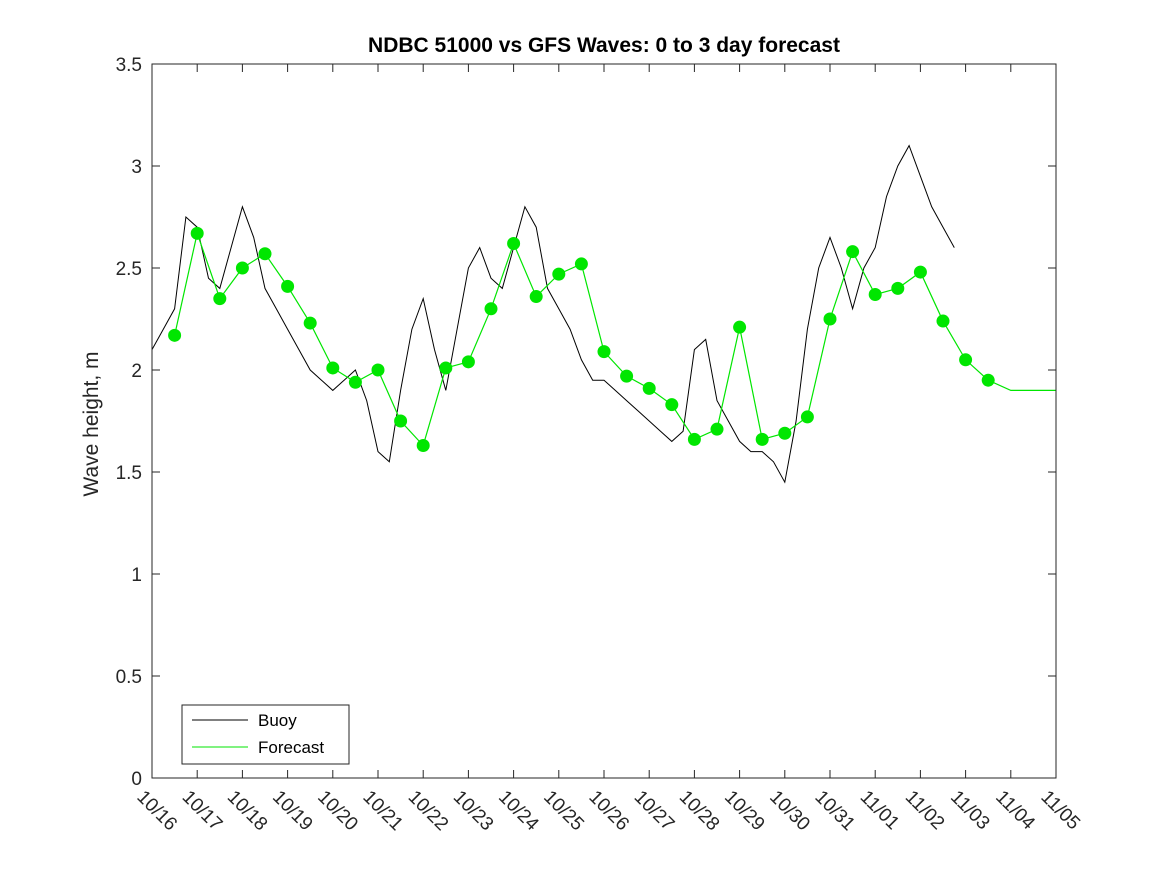 The height and width of the screenshot is (875, 1167). Describe the element at coordinates (129, 422) in the screenshot. I see `y-tick-labels: 0 0.5 1 1.5 2 2.5 3 3.5` at that location.